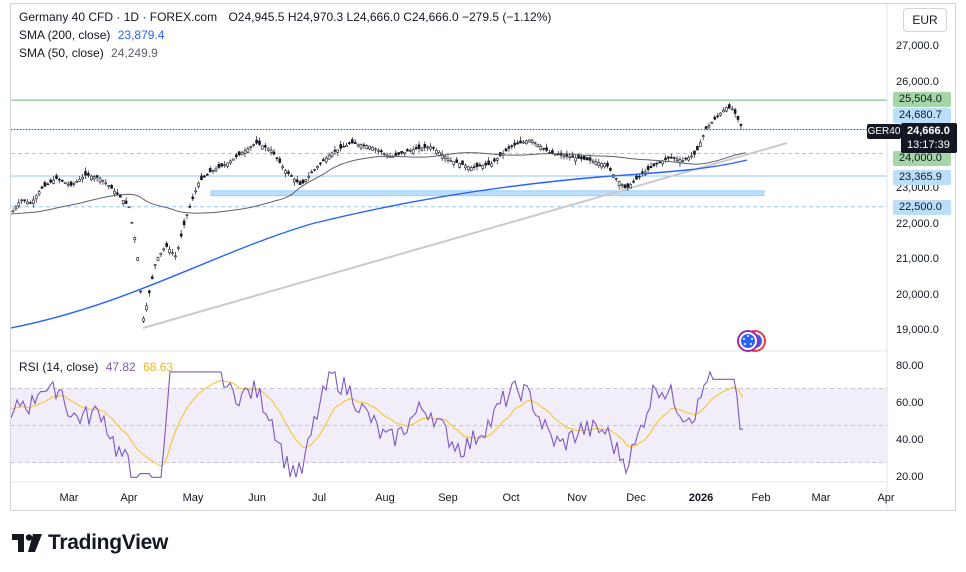 The image size is (966, 572). I want to click on level-badge: 25,504.0, so click(922, 99).